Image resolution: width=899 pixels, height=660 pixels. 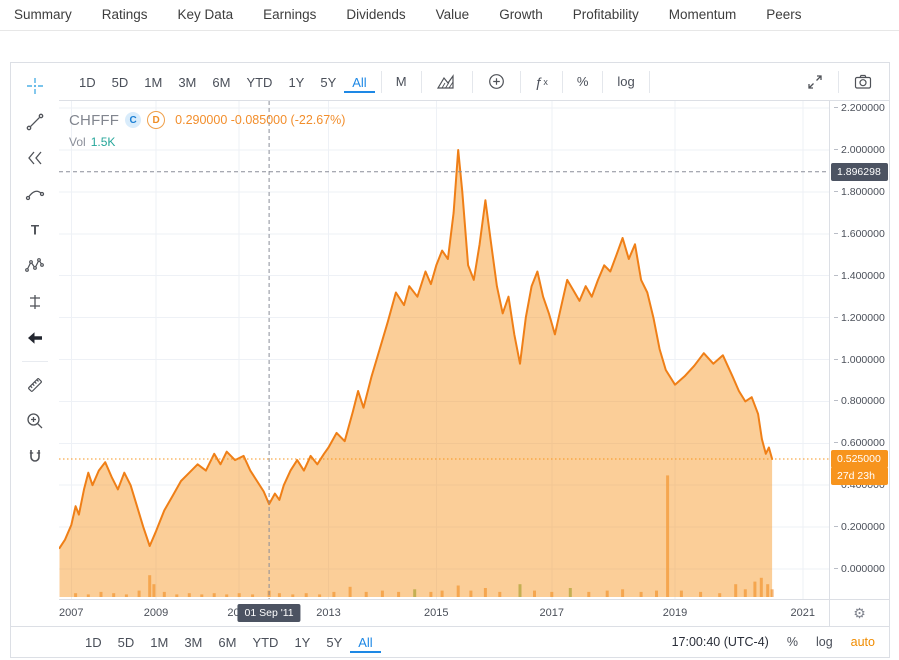 I want to click on ruler-icon, so click(x=35, y=385).